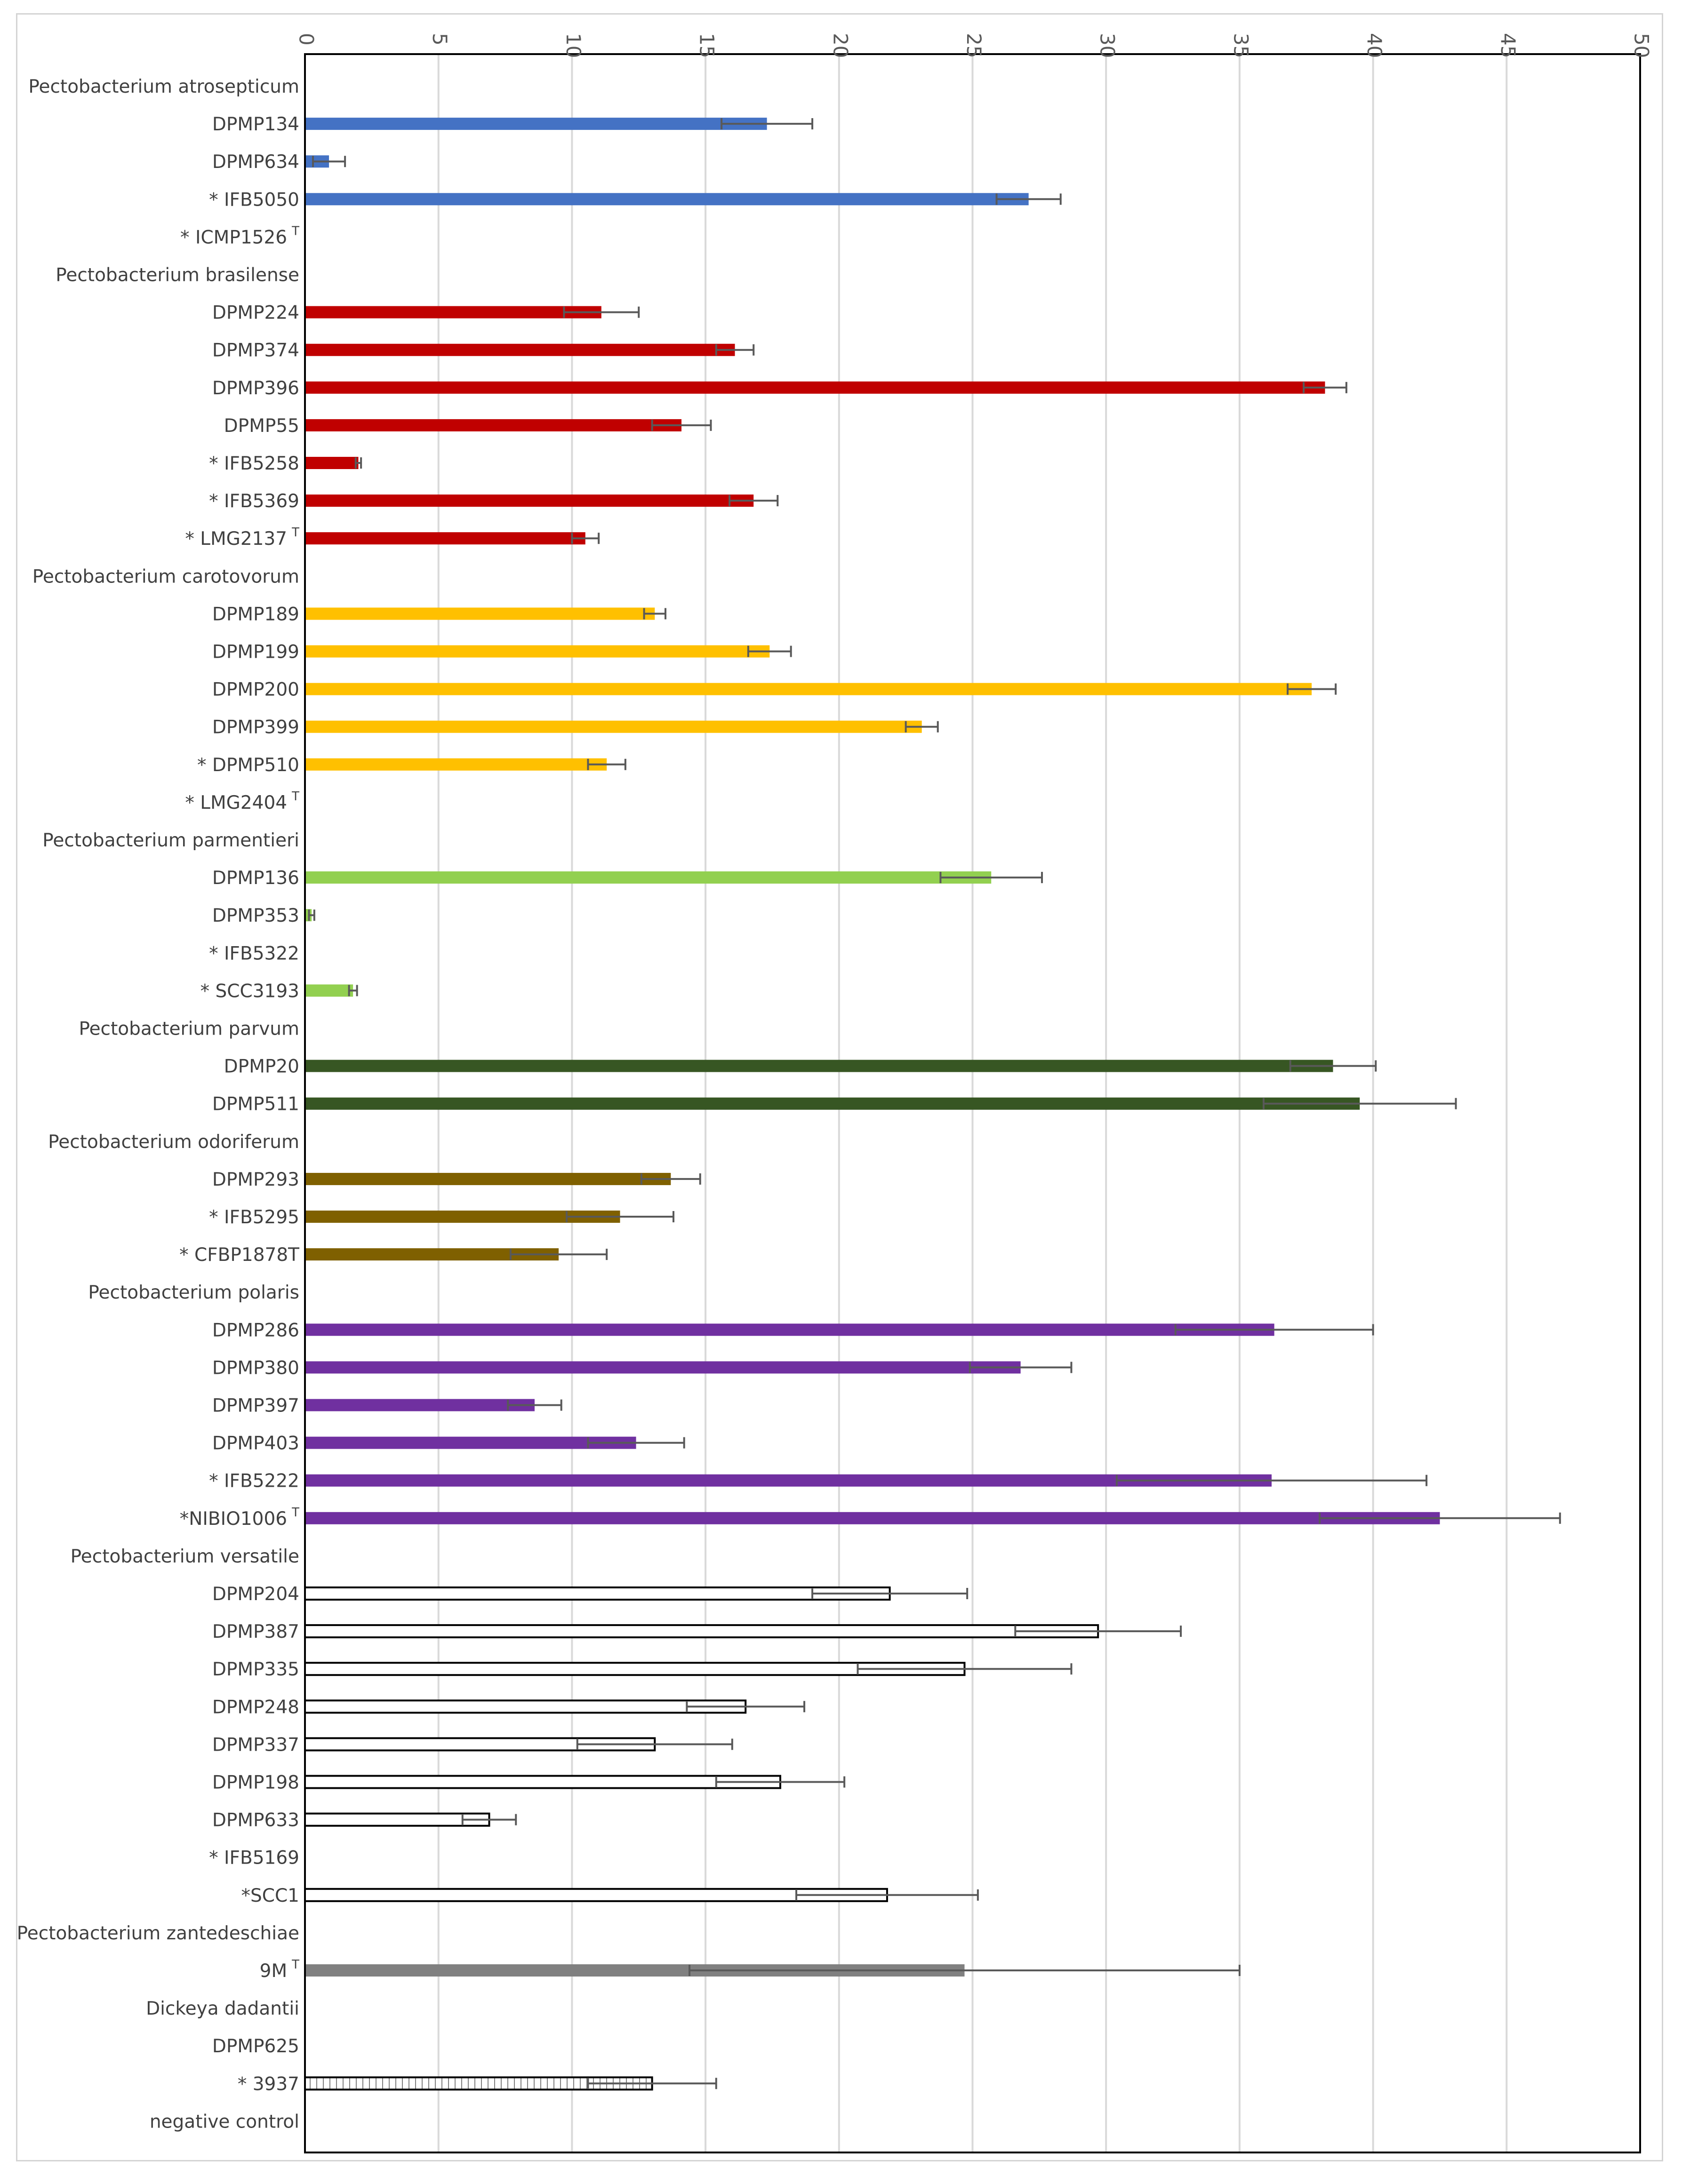 The height and width of the screenshot is (2184, 1682). Describe the element at coordinates (255, 727) in the screenshot. I see `category-label: DPMP399` at that location.